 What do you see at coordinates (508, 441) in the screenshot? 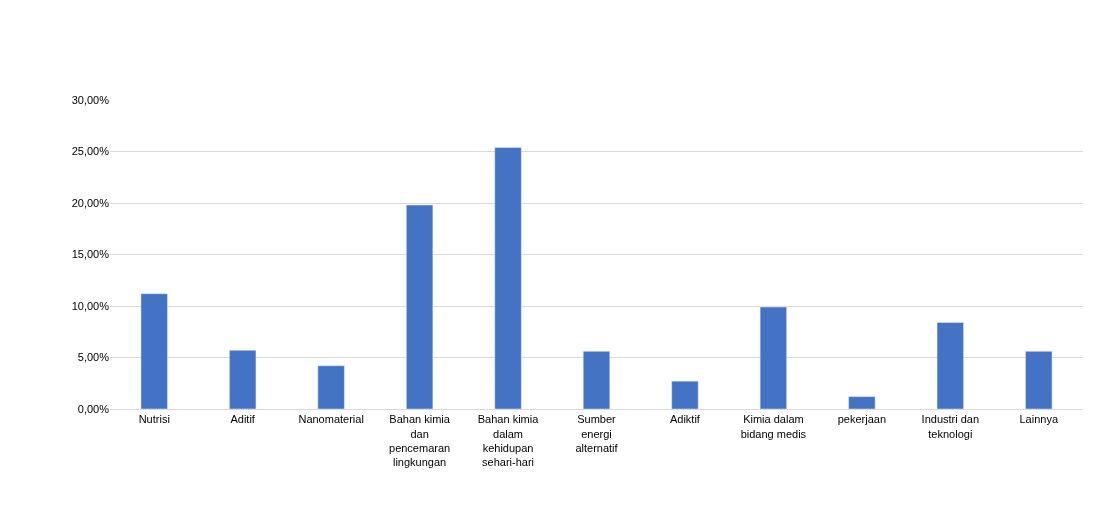
I see `x-tick-label: Bahan kimia dalam kehidupan sehari-hari` at bounding box center [508, 441].